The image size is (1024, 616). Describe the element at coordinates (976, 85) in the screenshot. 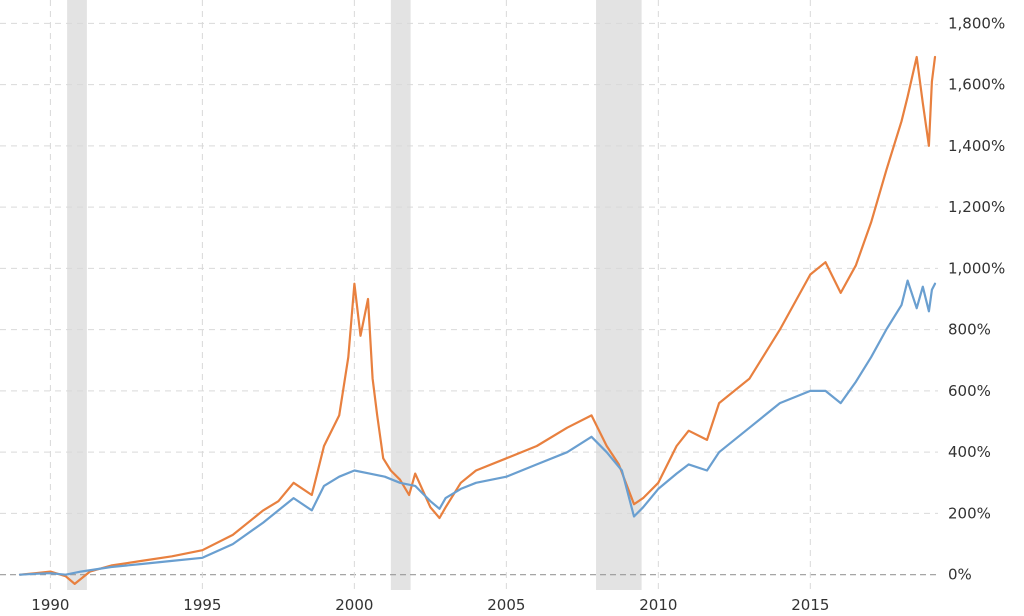

I see `y-tick-label: 1,600%` at that location.